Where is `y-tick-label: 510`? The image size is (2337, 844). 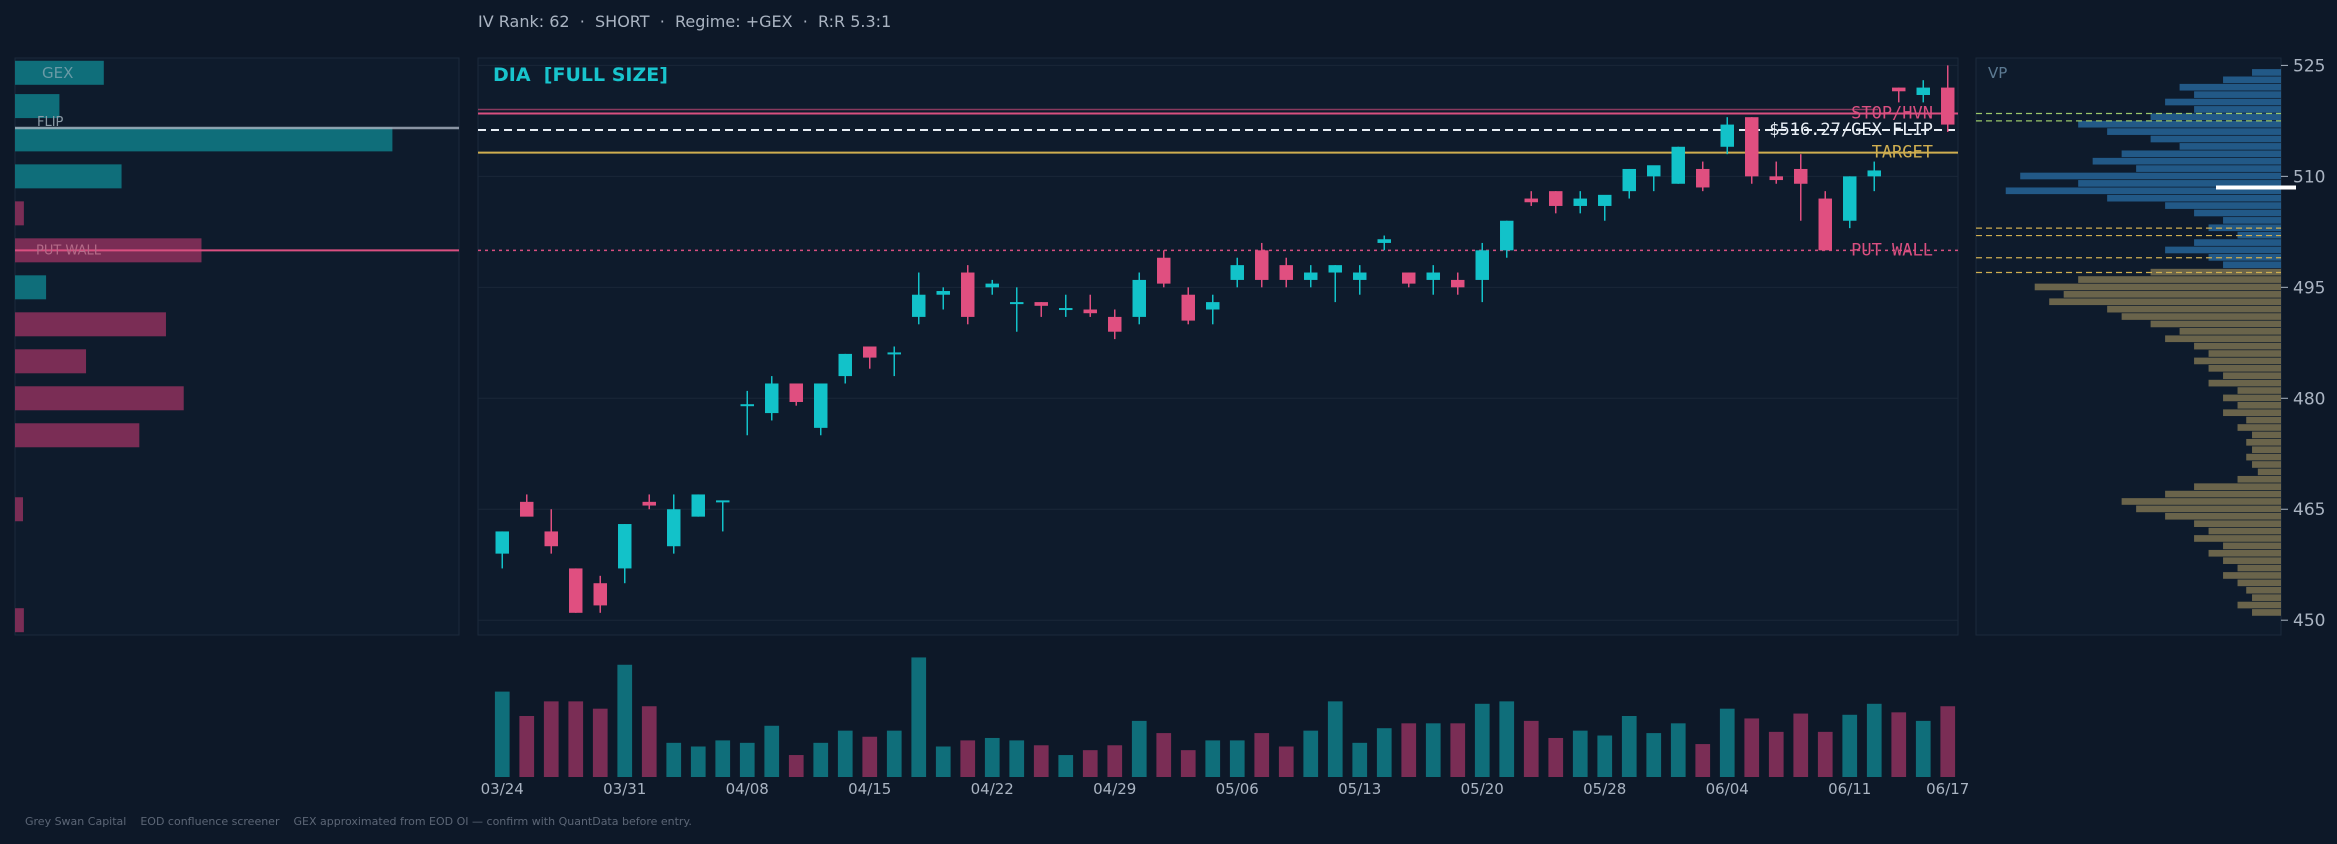 y-tick-label: 510 is located at coordinates (2309, 177).